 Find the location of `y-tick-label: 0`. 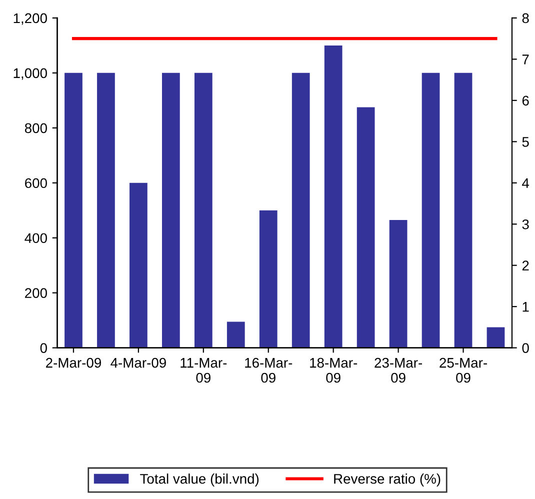

y-tick-label: 0 is located at coordinates (43, 348).